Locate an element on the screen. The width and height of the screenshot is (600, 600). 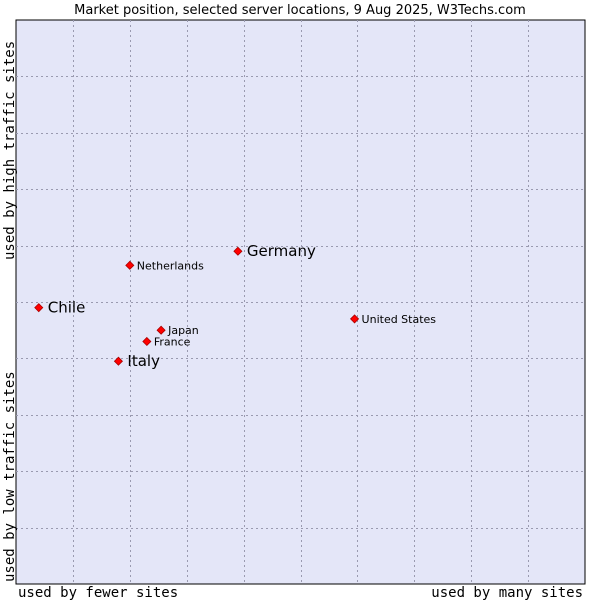
point-label-united-states: United States is located at coordinates (399, 319).